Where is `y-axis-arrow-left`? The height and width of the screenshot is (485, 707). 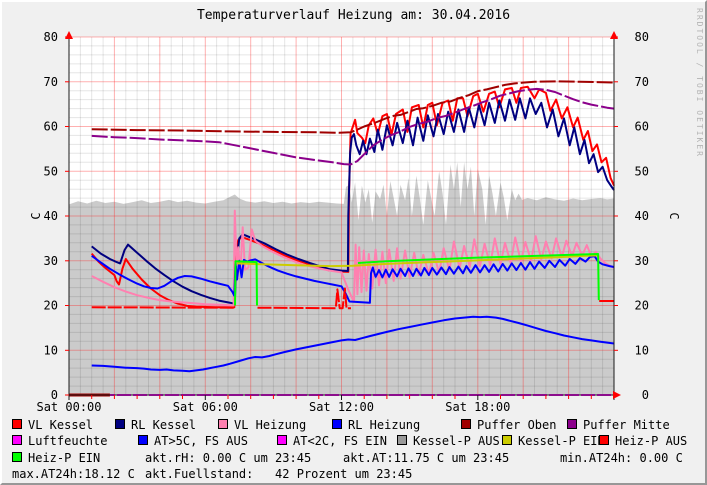
y-axis-arrow-left is located at coordinates (69, 35).